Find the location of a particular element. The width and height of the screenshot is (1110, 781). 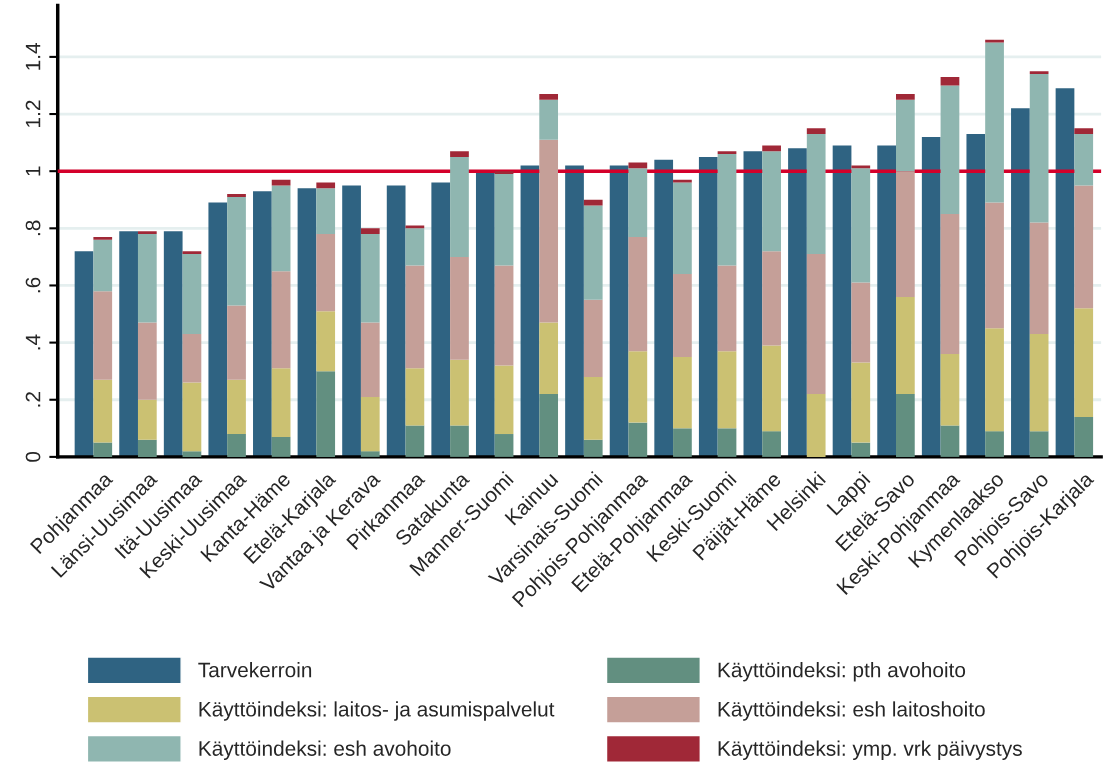

legend-label: Käyttöindeksi: esh laitoshoito is located at coordinates (851, 711).